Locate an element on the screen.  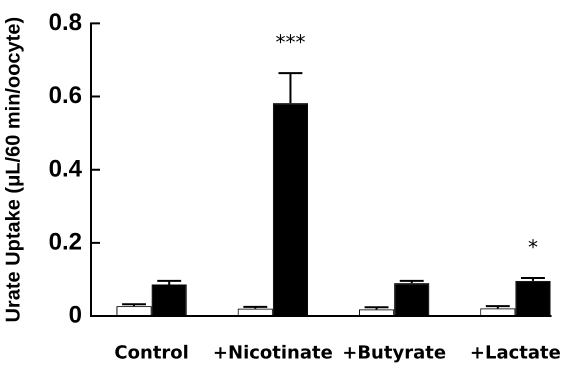
x-tick-label: +Lactate is located at coordinates (515, 353).